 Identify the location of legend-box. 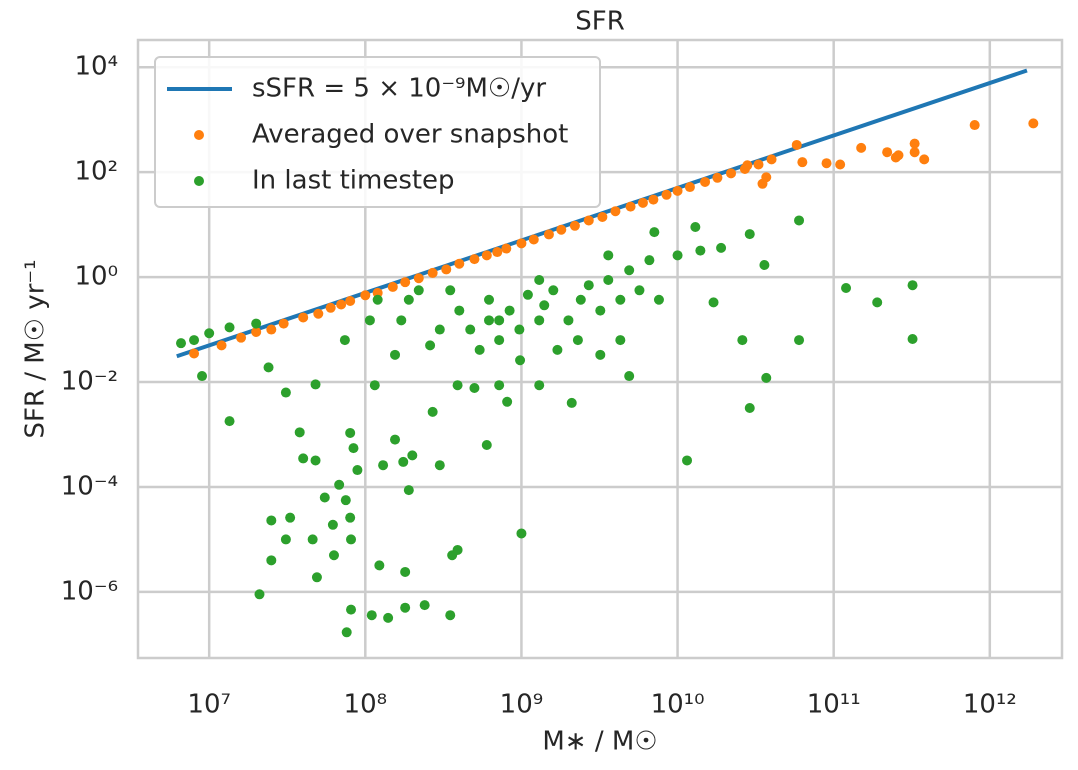
(377, 132).